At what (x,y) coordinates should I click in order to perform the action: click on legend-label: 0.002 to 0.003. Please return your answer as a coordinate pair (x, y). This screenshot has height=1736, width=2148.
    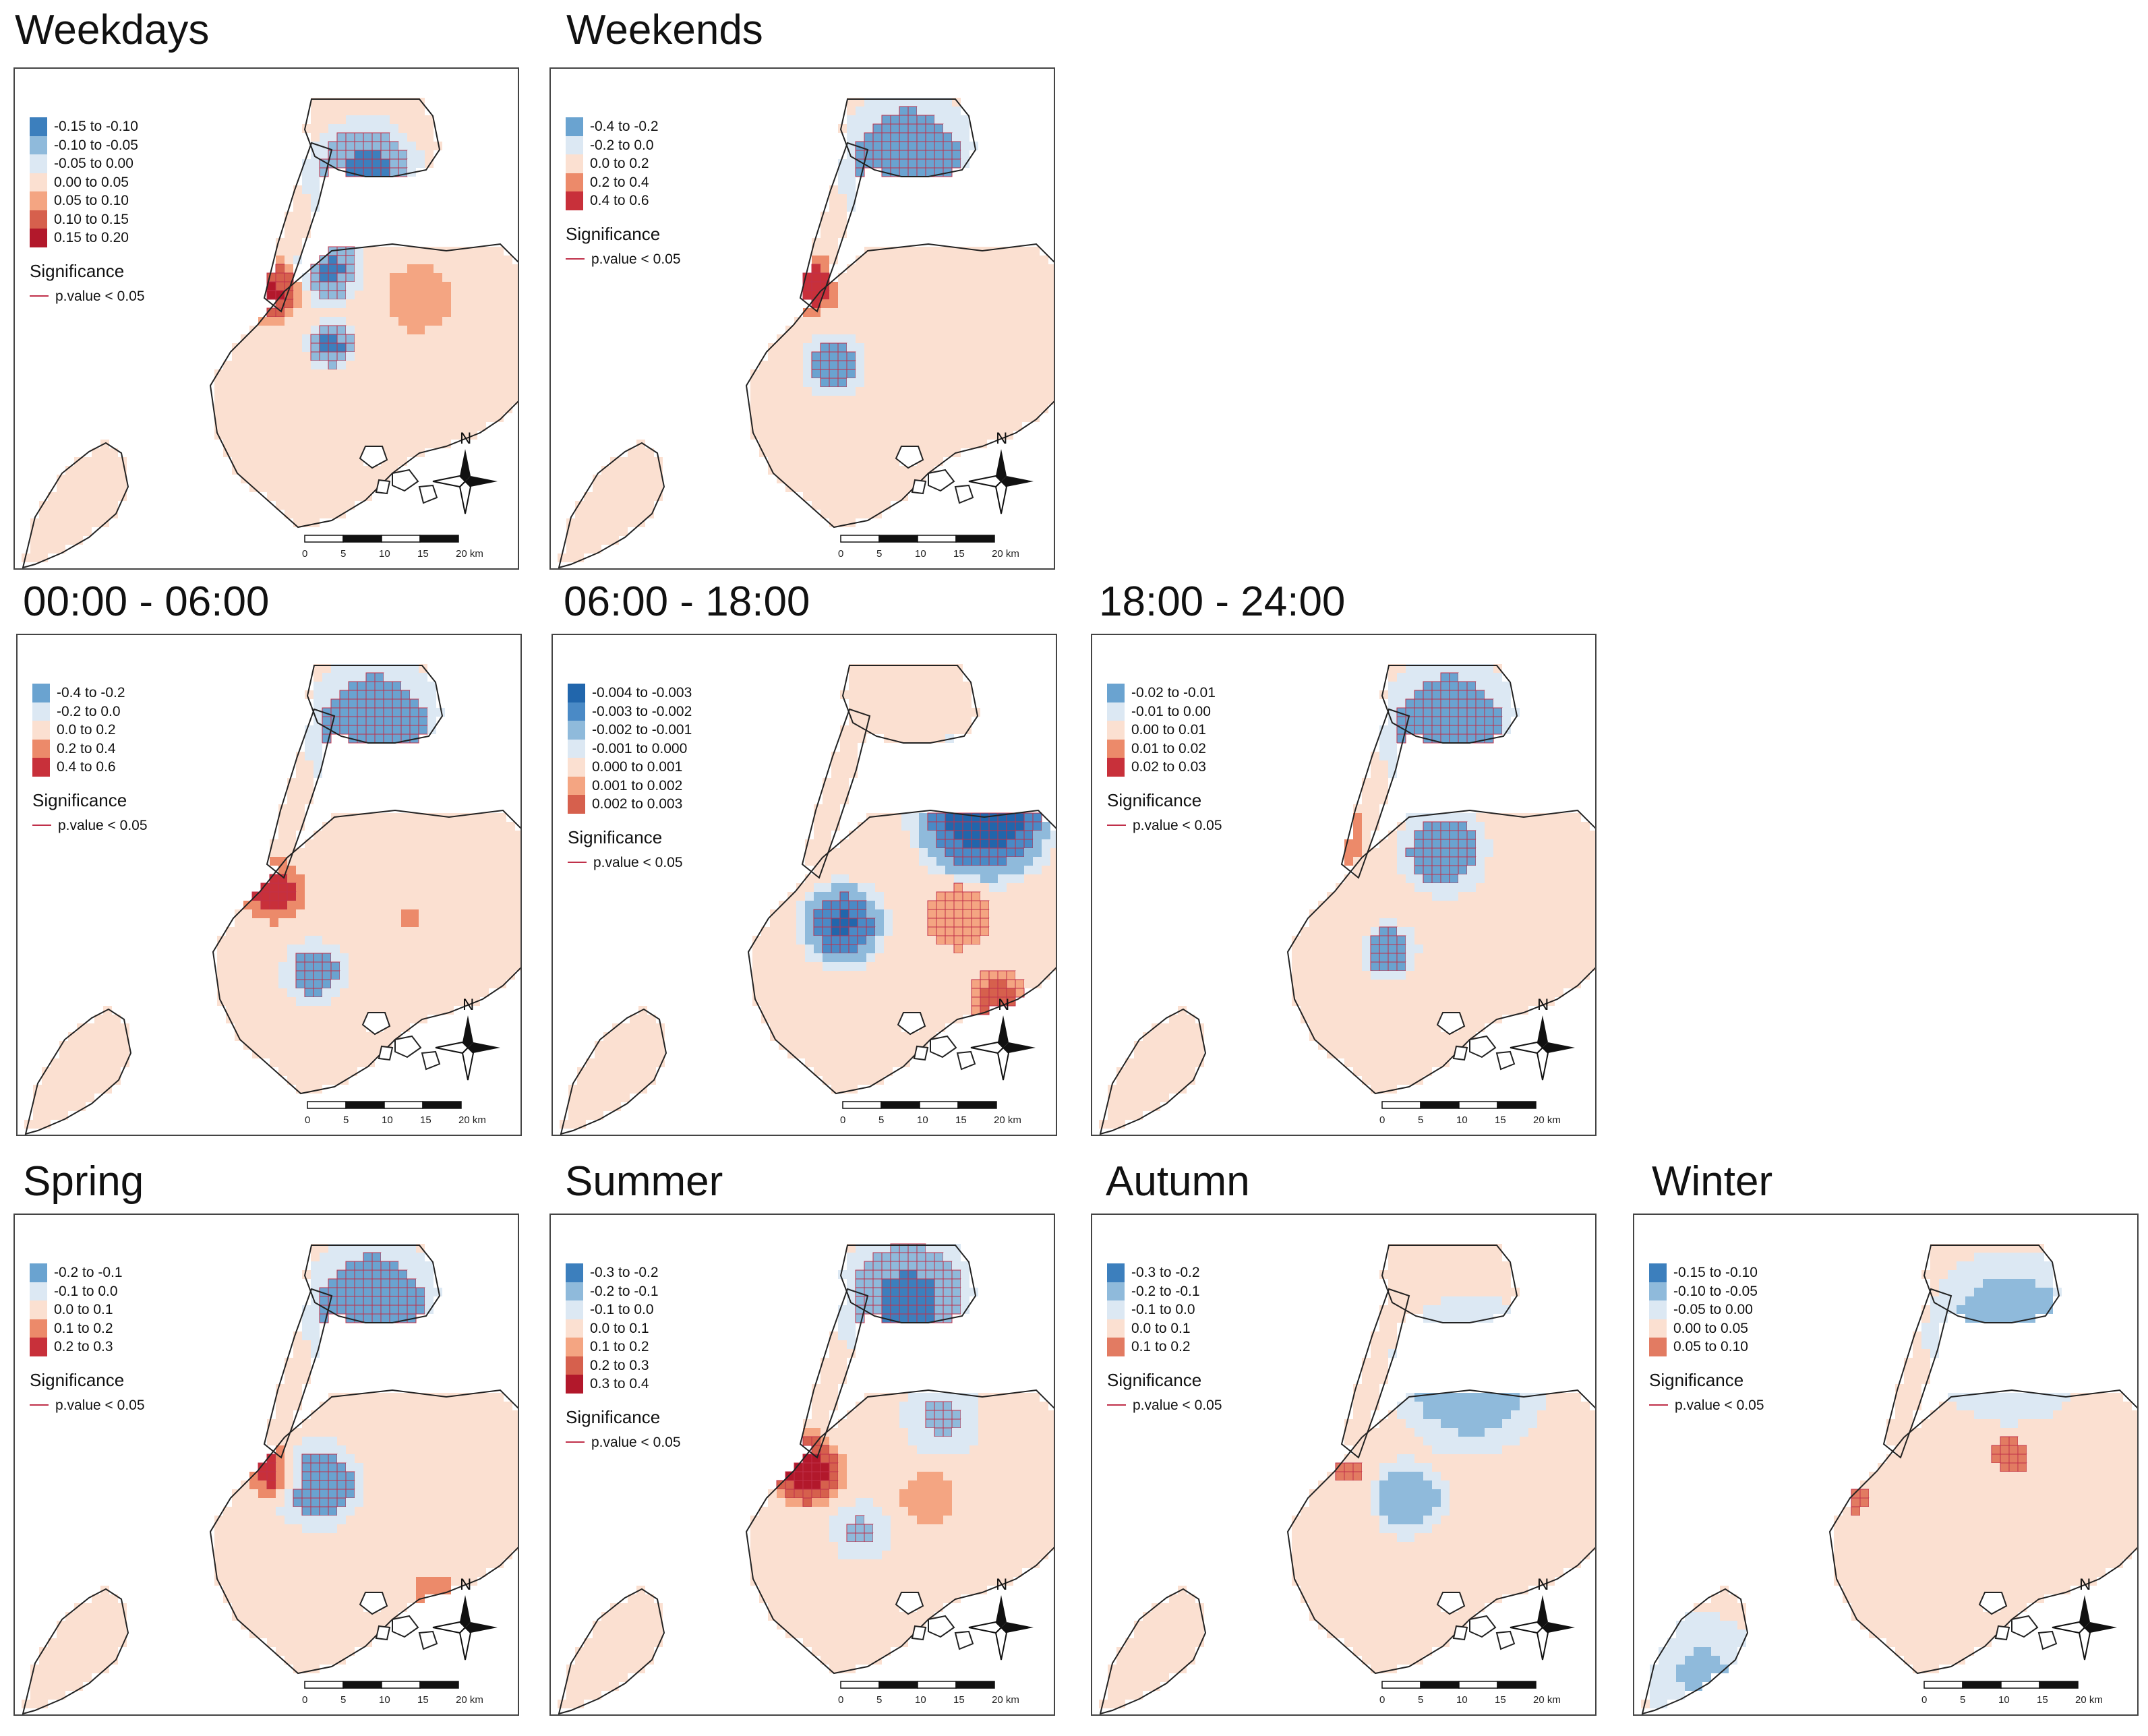
    Looking at the image, I should click on (637, 804).